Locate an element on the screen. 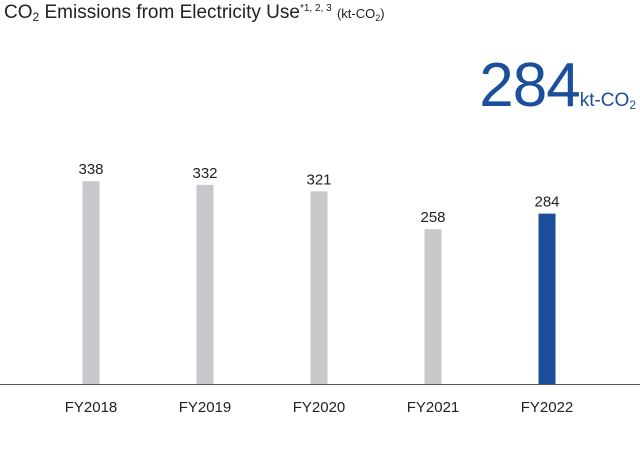 This screenshot has width=640, height=460. bar-fy2019 is located at coordinates (205, 284).